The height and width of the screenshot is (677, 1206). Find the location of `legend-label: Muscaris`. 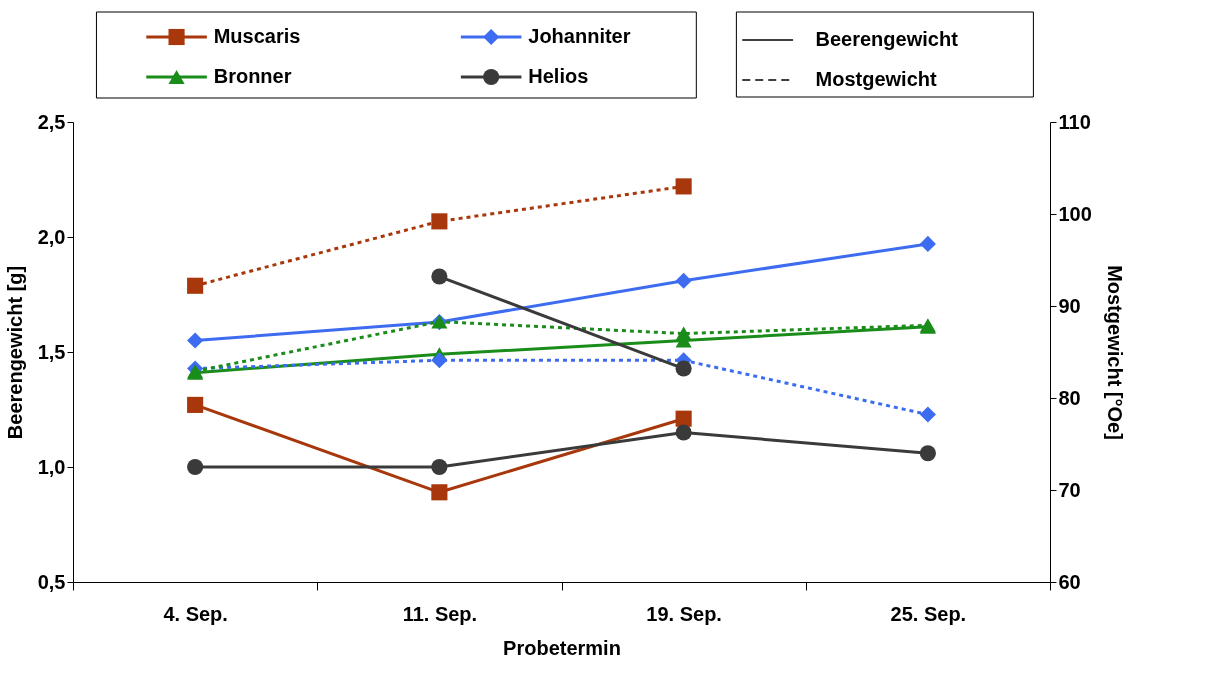

legend-label: Muscaris is located at coordinates (257, 36).